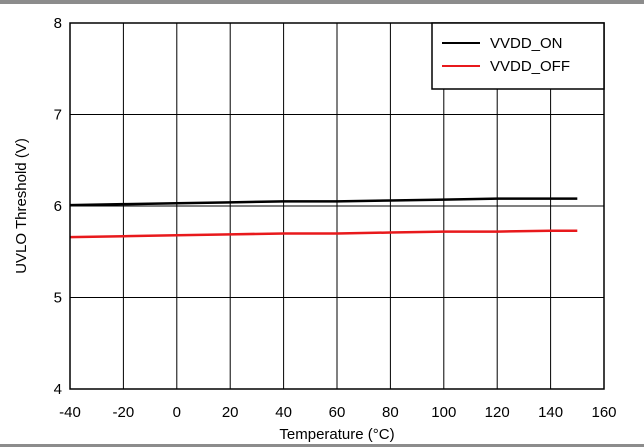 The height and width of the screenshot is (447, 644). Describe the element at coordinates (323, 218) in the screenshot. I see `series-lines` at that location.